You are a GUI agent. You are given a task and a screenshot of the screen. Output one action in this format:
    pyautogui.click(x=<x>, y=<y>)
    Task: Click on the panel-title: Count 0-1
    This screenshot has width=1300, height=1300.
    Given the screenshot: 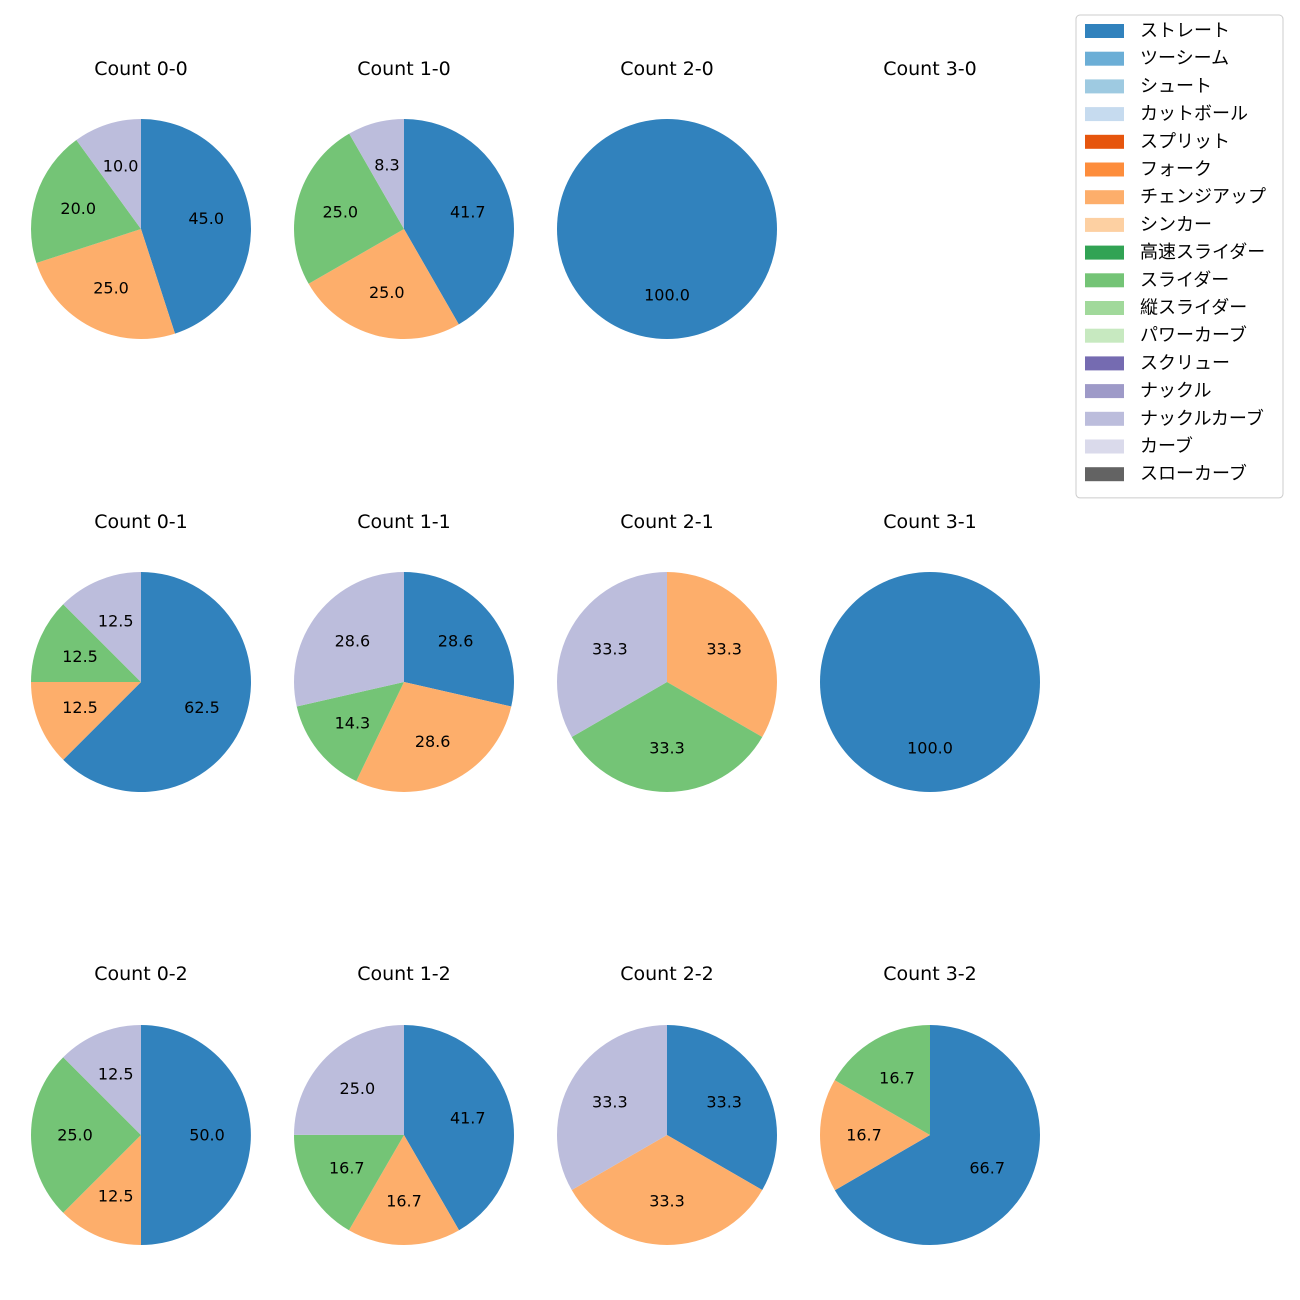 What is the action you would take?
    pyautogui.click(x=141, y=522)
    